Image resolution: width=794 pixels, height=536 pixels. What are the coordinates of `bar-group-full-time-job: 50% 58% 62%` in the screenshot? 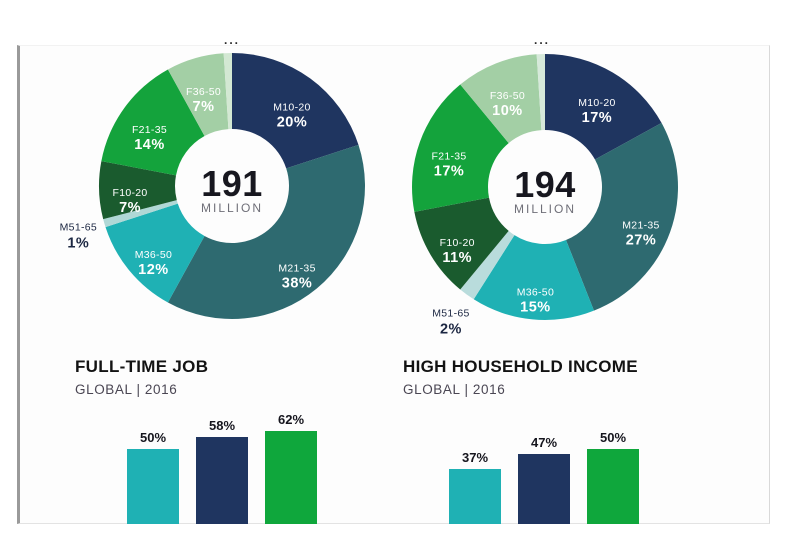 It's located at (222, 468).